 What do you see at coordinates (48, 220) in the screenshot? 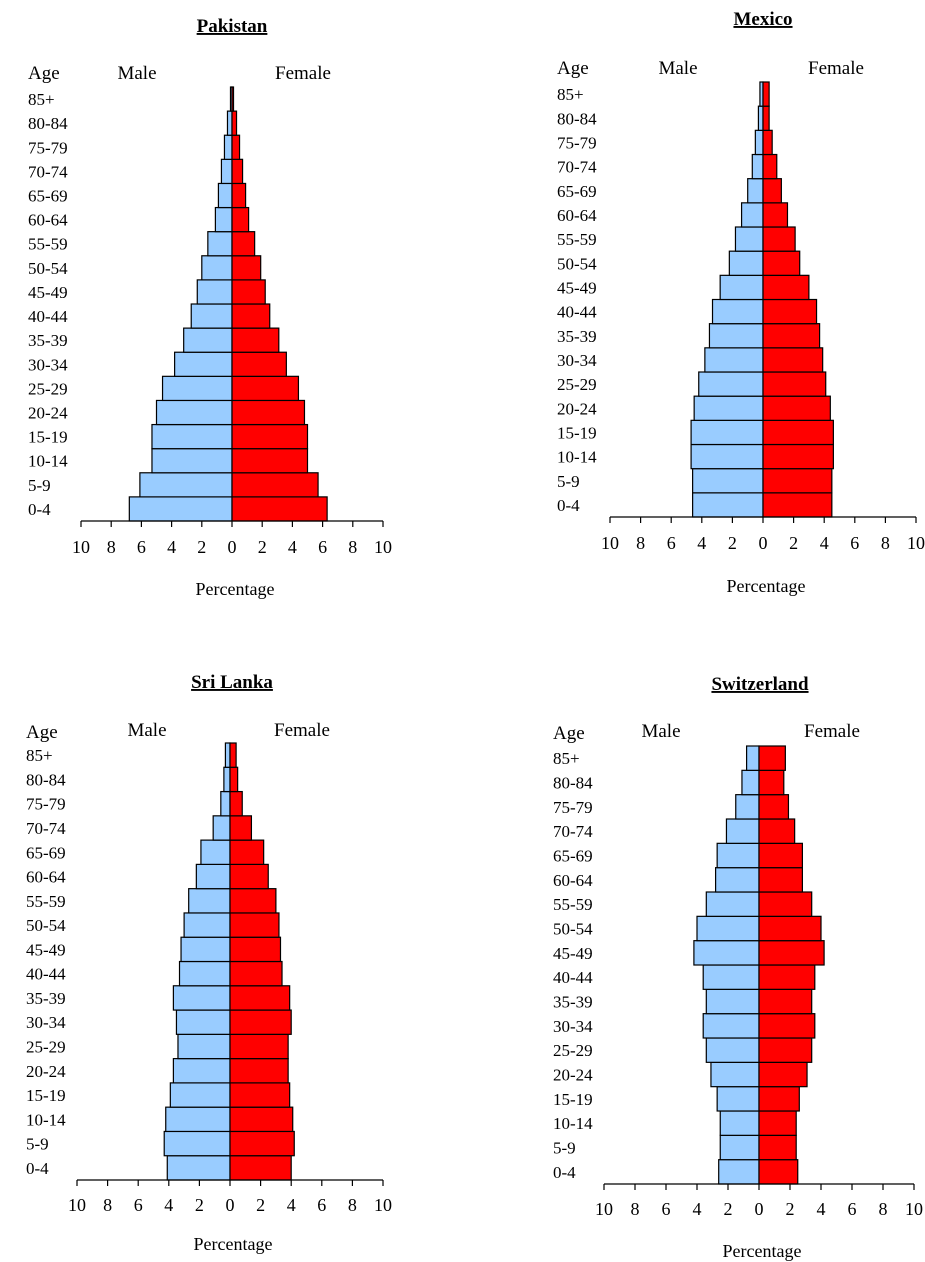
I see `age-label: 60-64` at bounding box center [48, 220].